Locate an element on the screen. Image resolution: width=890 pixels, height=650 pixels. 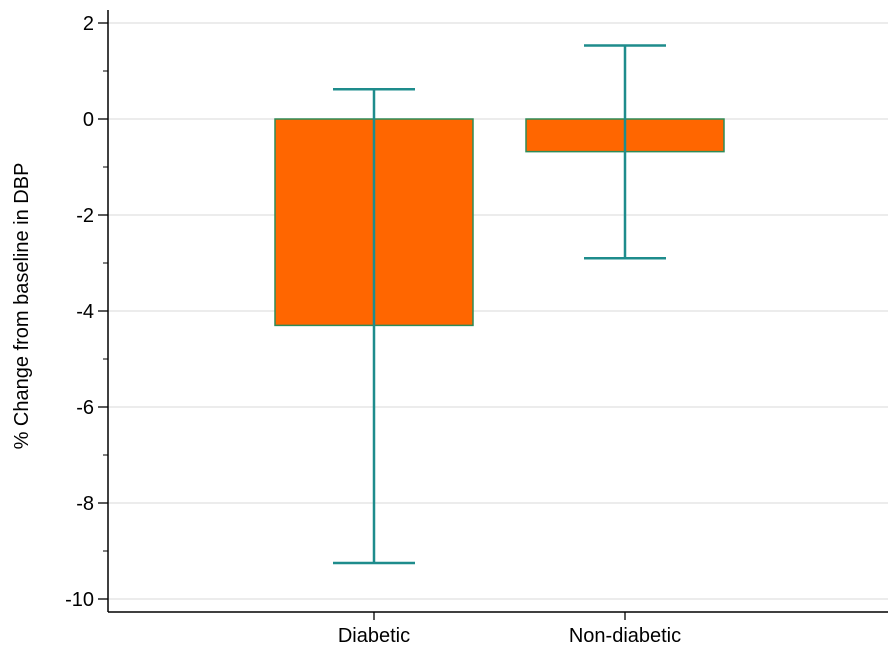
x-tick-label: Diabetic is located at coordinates (374, 636).